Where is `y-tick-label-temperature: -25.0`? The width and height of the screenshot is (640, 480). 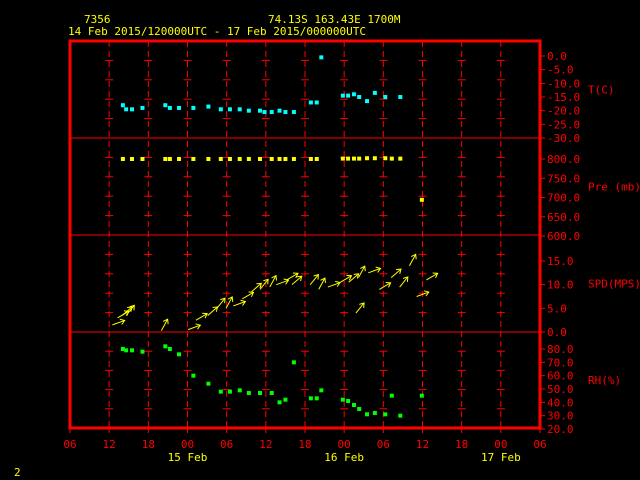 y-tick-label-temperature: -25.0 is located at coordinates (563, 124).